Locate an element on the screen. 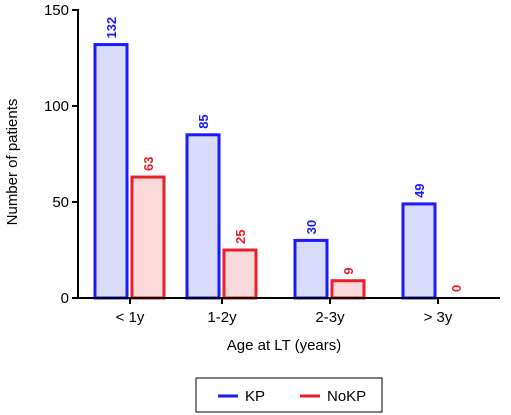 This screenshot has height=415, width=511. x-tick-label-1: 1-2y is located at coordinates (222, 317).